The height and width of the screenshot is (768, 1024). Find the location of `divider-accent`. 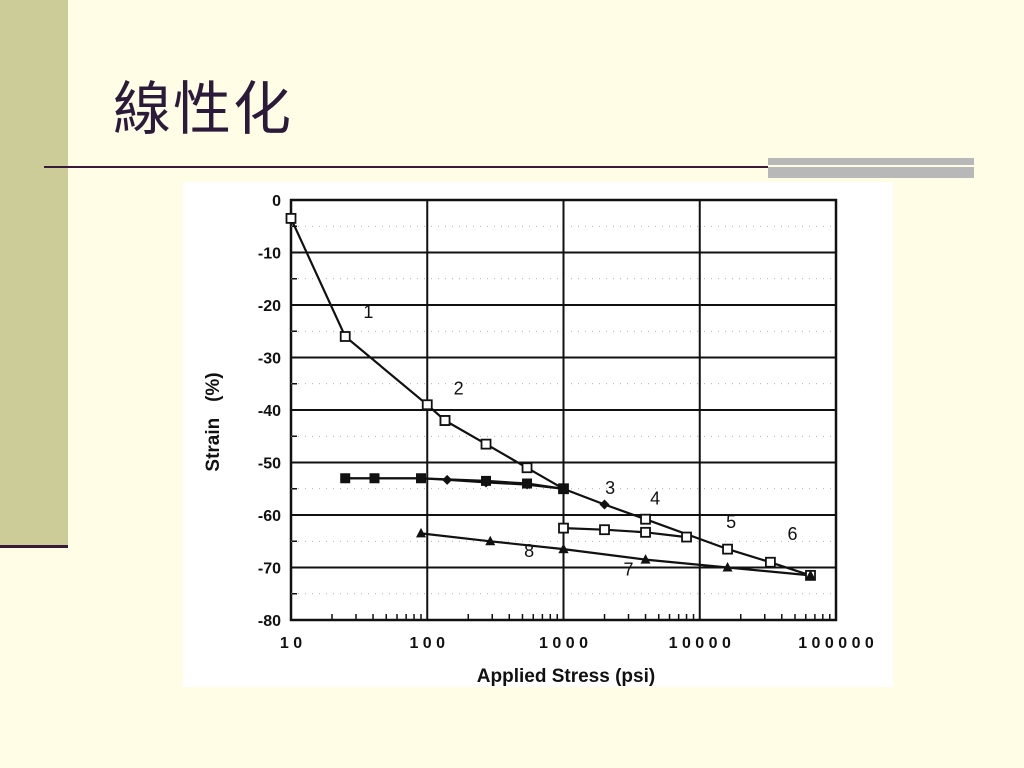

divider-accent is located at coordinates (871, 168).